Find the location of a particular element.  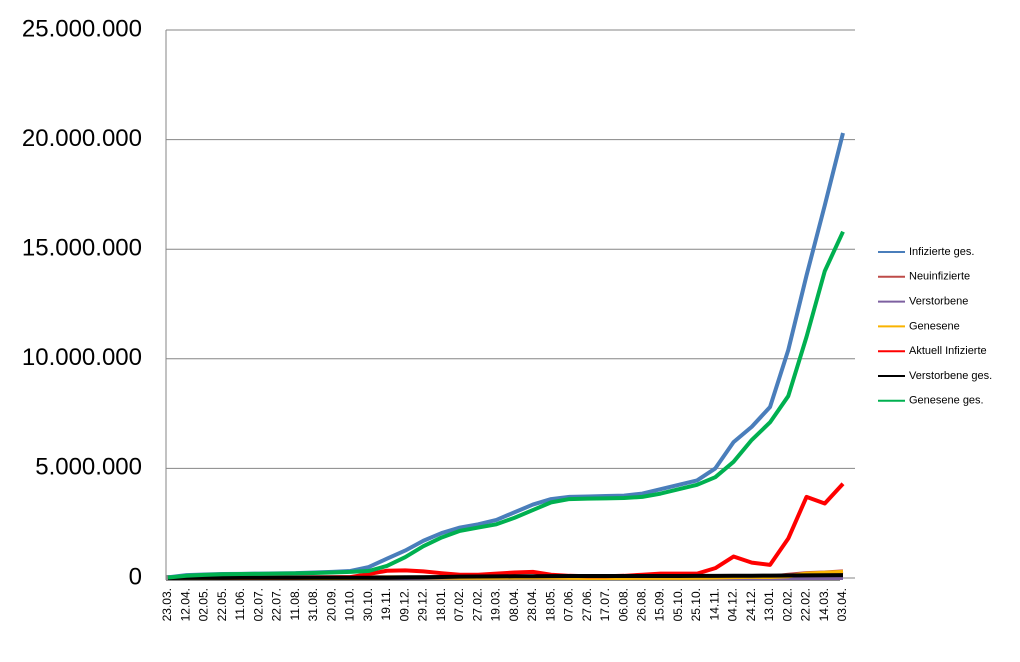

x-tick-label: 27.02. is located at coordinates (477, 604).